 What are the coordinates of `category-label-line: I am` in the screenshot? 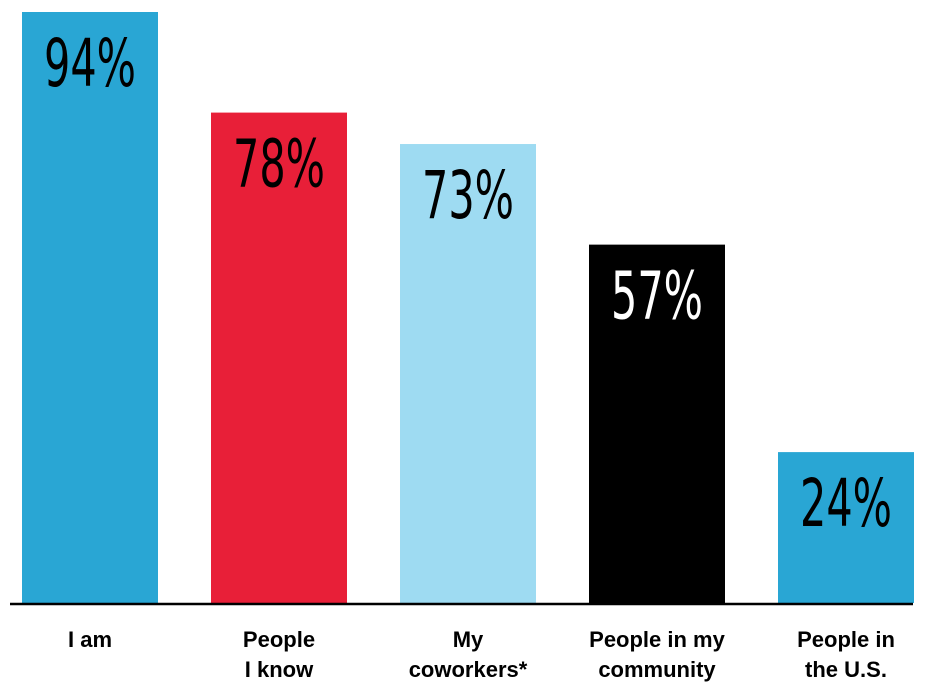 It's located at (90, 639).